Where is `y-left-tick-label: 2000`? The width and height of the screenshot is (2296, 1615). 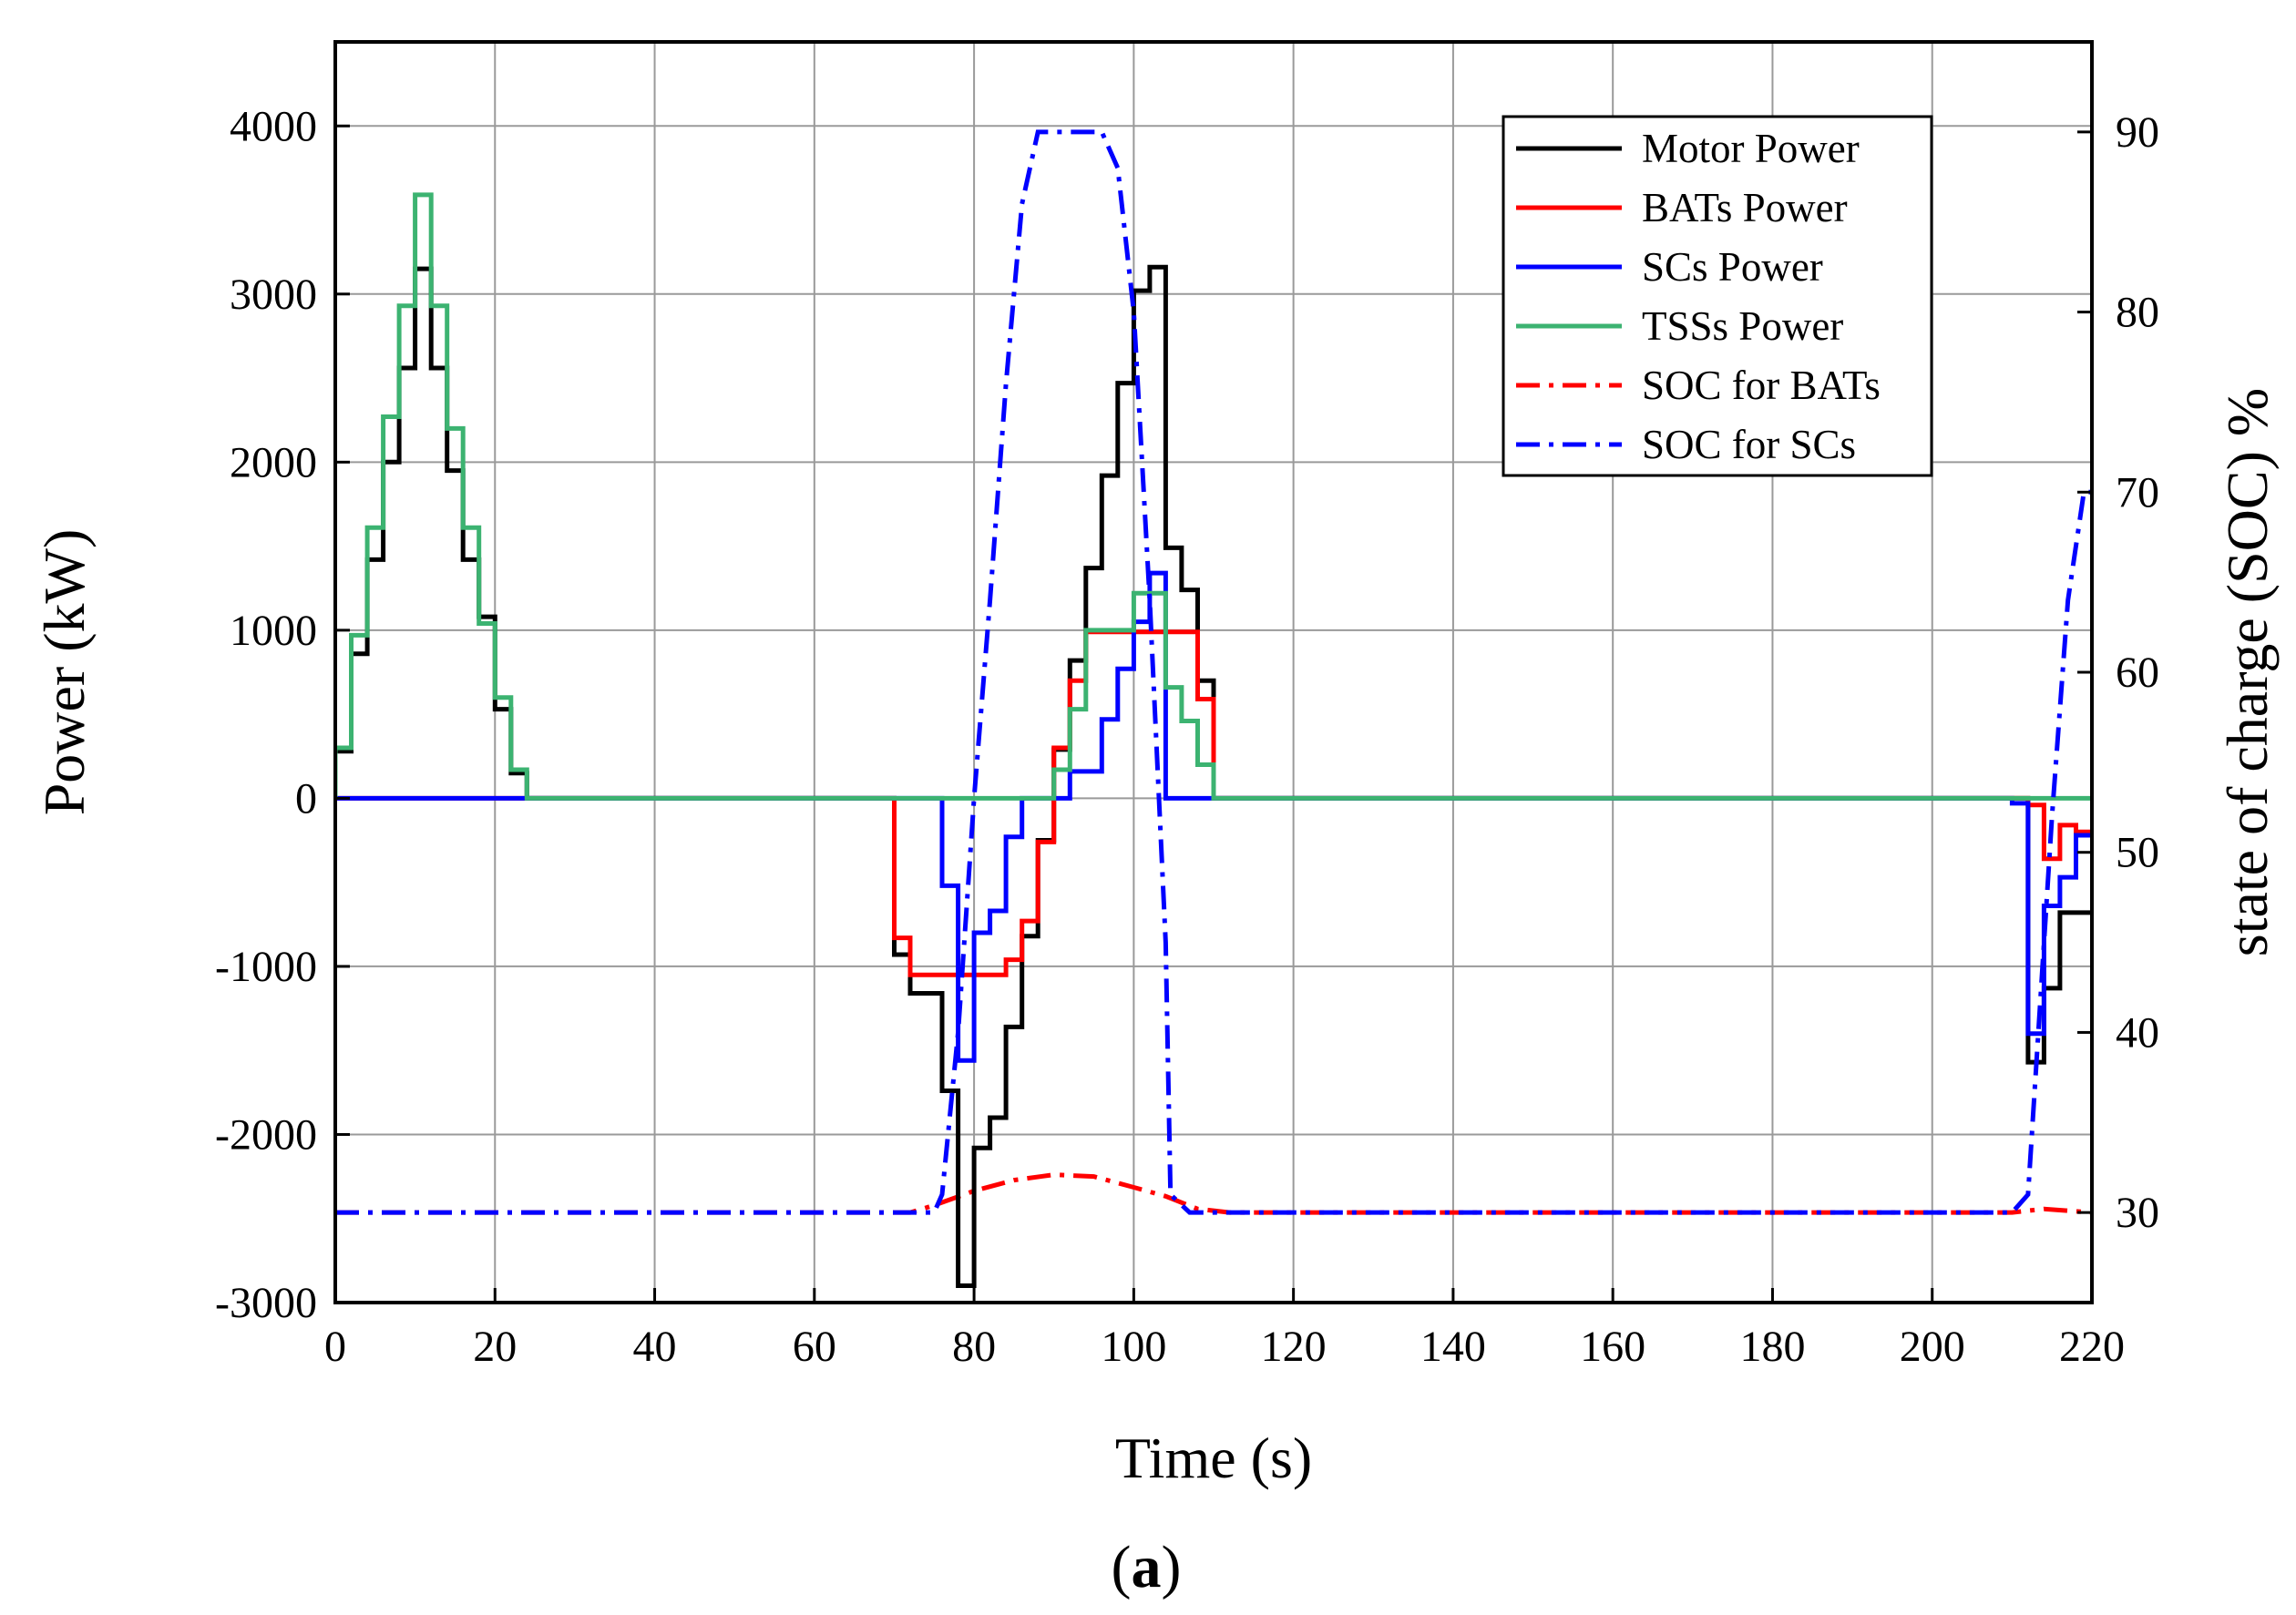 y-left-tick-label: 2000 is located at coordinates (273, 462).